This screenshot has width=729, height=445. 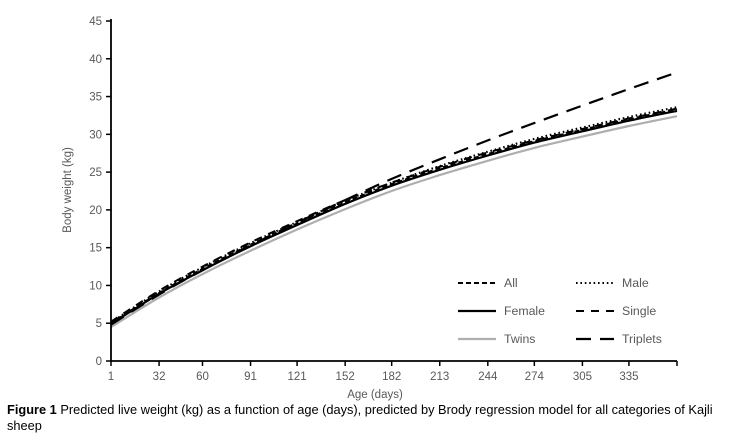 I want to click on y-tick-label: 30, so click(x=95, y=135).